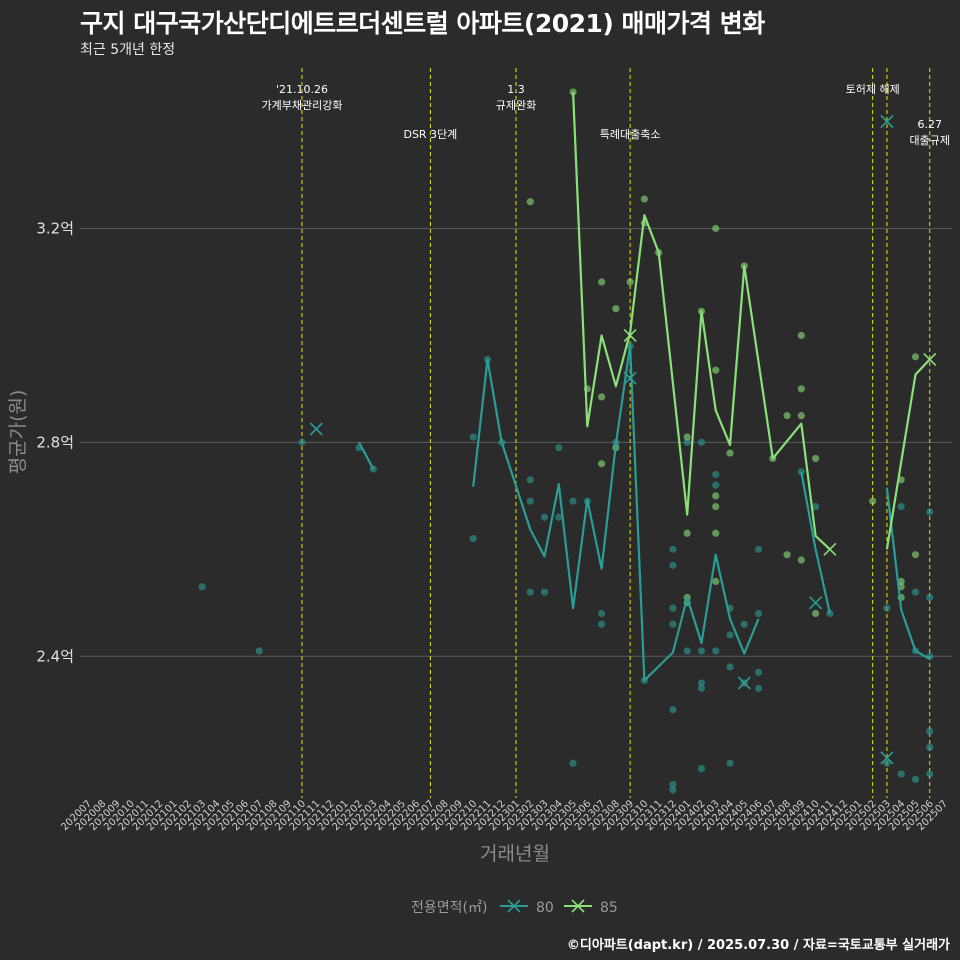  What do you see at coordinates (55, 656) in the screenshot?
I see `y-tick-label: 2.4억` at bounding box center [55, 656].